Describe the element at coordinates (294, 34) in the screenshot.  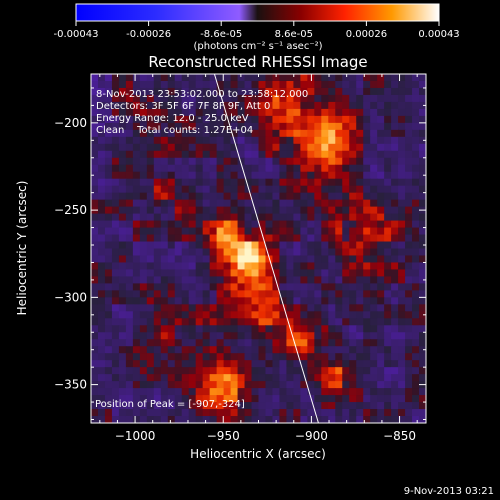
I see `colorbar-tick-label: 8.6e-05` at that location.